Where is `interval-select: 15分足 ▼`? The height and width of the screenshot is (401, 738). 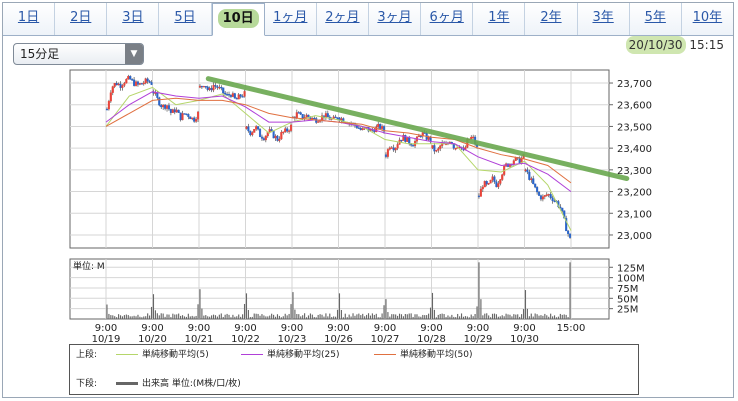 interval-select: 15分足 ▼ is located at coordinates (78, 54).